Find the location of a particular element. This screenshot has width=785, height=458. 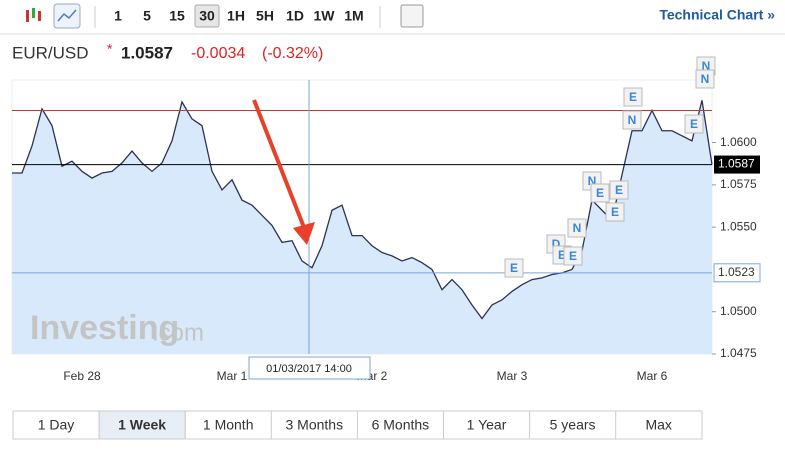

interval-selected is located at coordinates (207, 16).